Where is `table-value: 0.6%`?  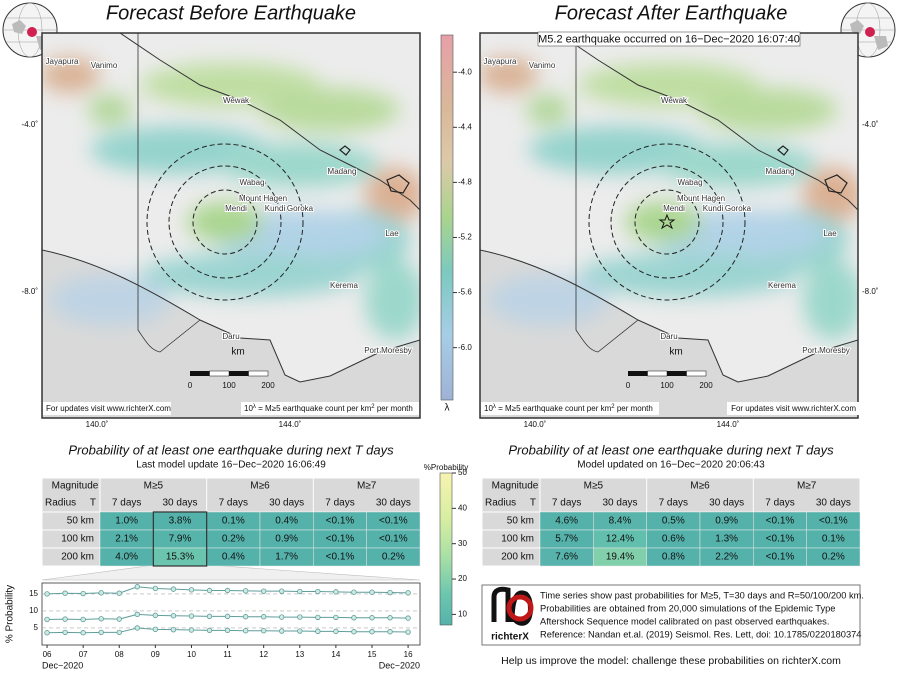
table-value: 0.6% is located at coordinates (673, 539).